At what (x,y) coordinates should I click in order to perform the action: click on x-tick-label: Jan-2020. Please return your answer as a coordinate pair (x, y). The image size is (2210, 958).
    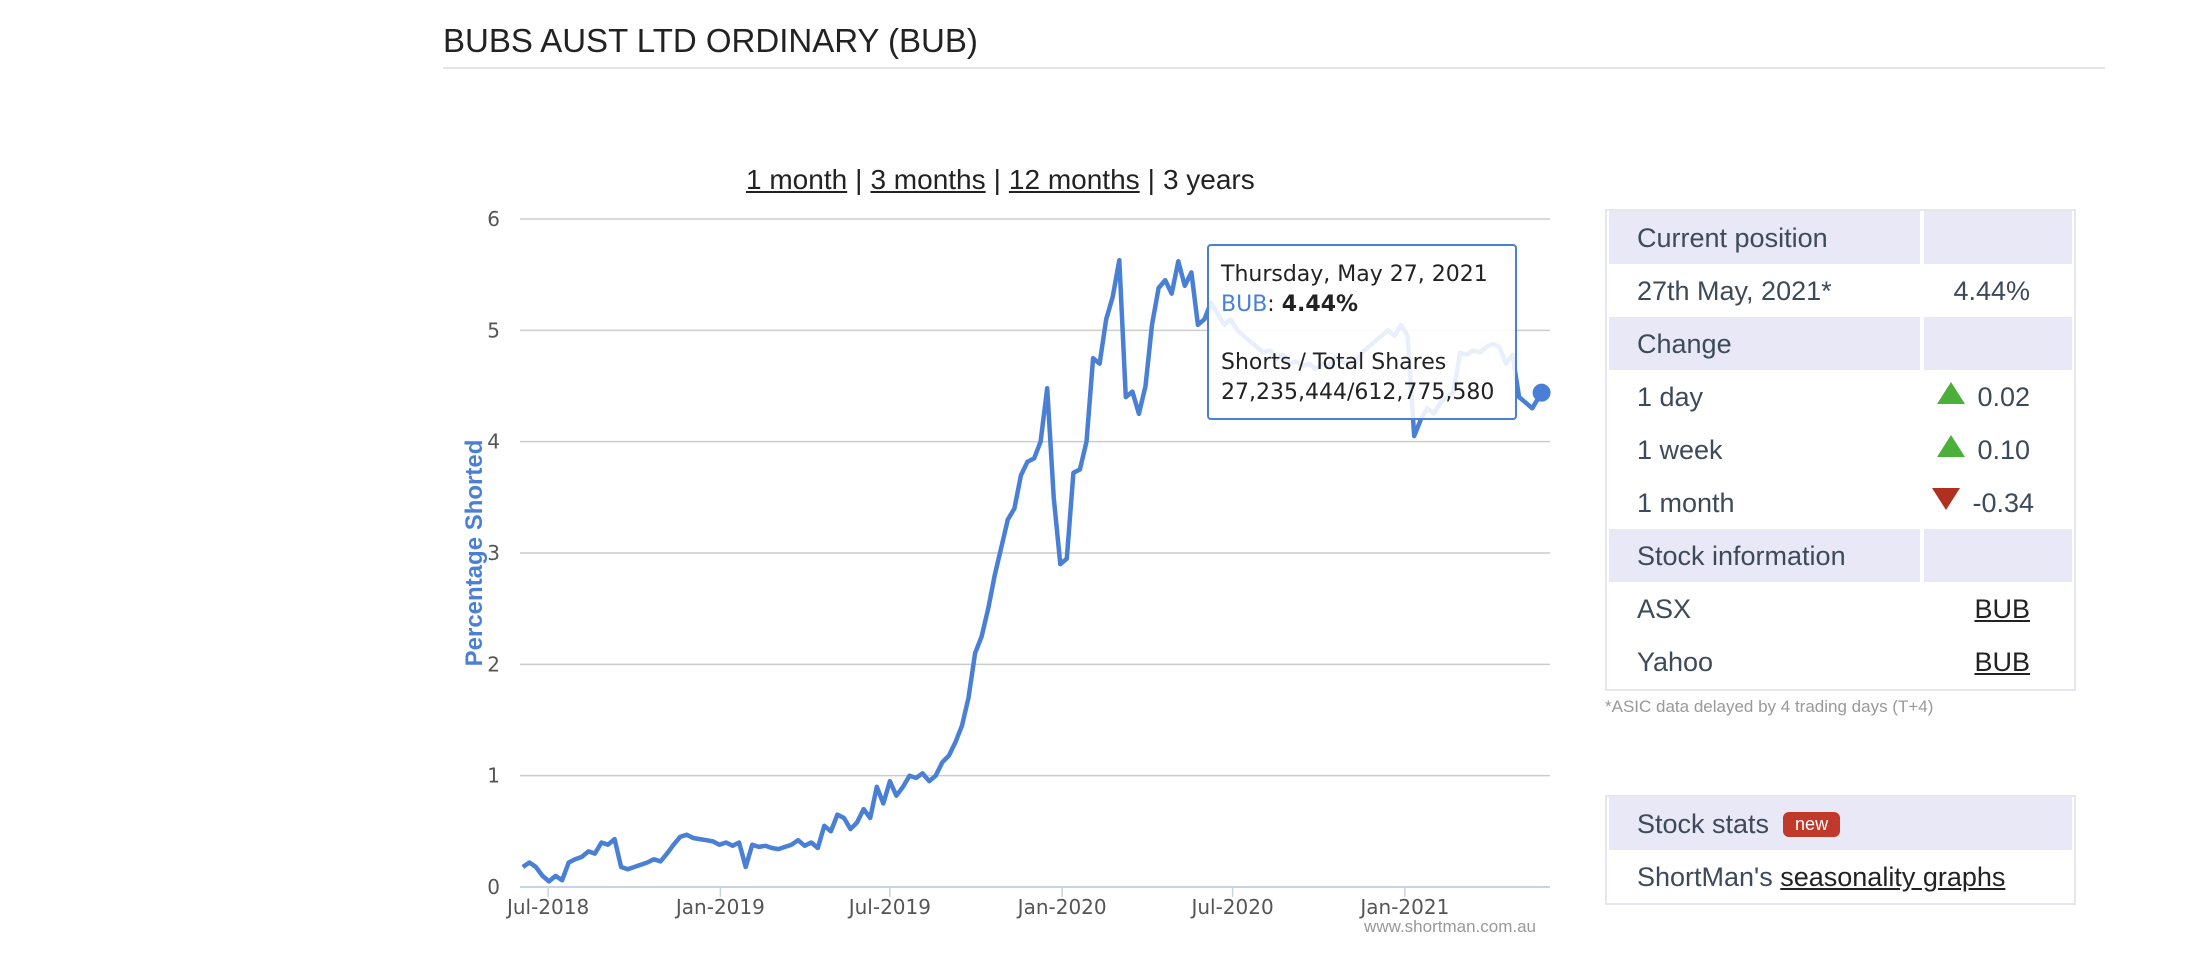
    Looking at the image, I should click on (1061, 907).